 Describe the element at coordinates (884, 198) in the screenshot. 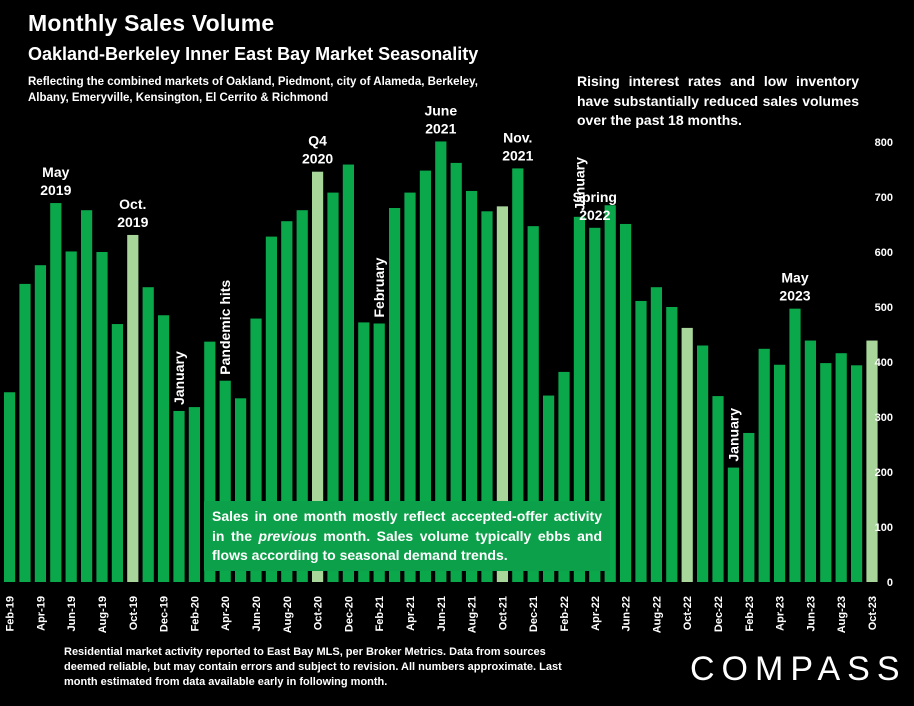

I see `y-tick-label: 700` at that location.